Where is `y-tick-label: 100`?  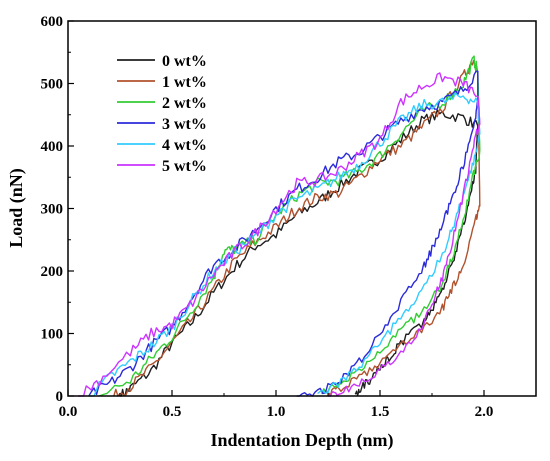 y-tick-label: 100 is located at coordinates (52, 335).